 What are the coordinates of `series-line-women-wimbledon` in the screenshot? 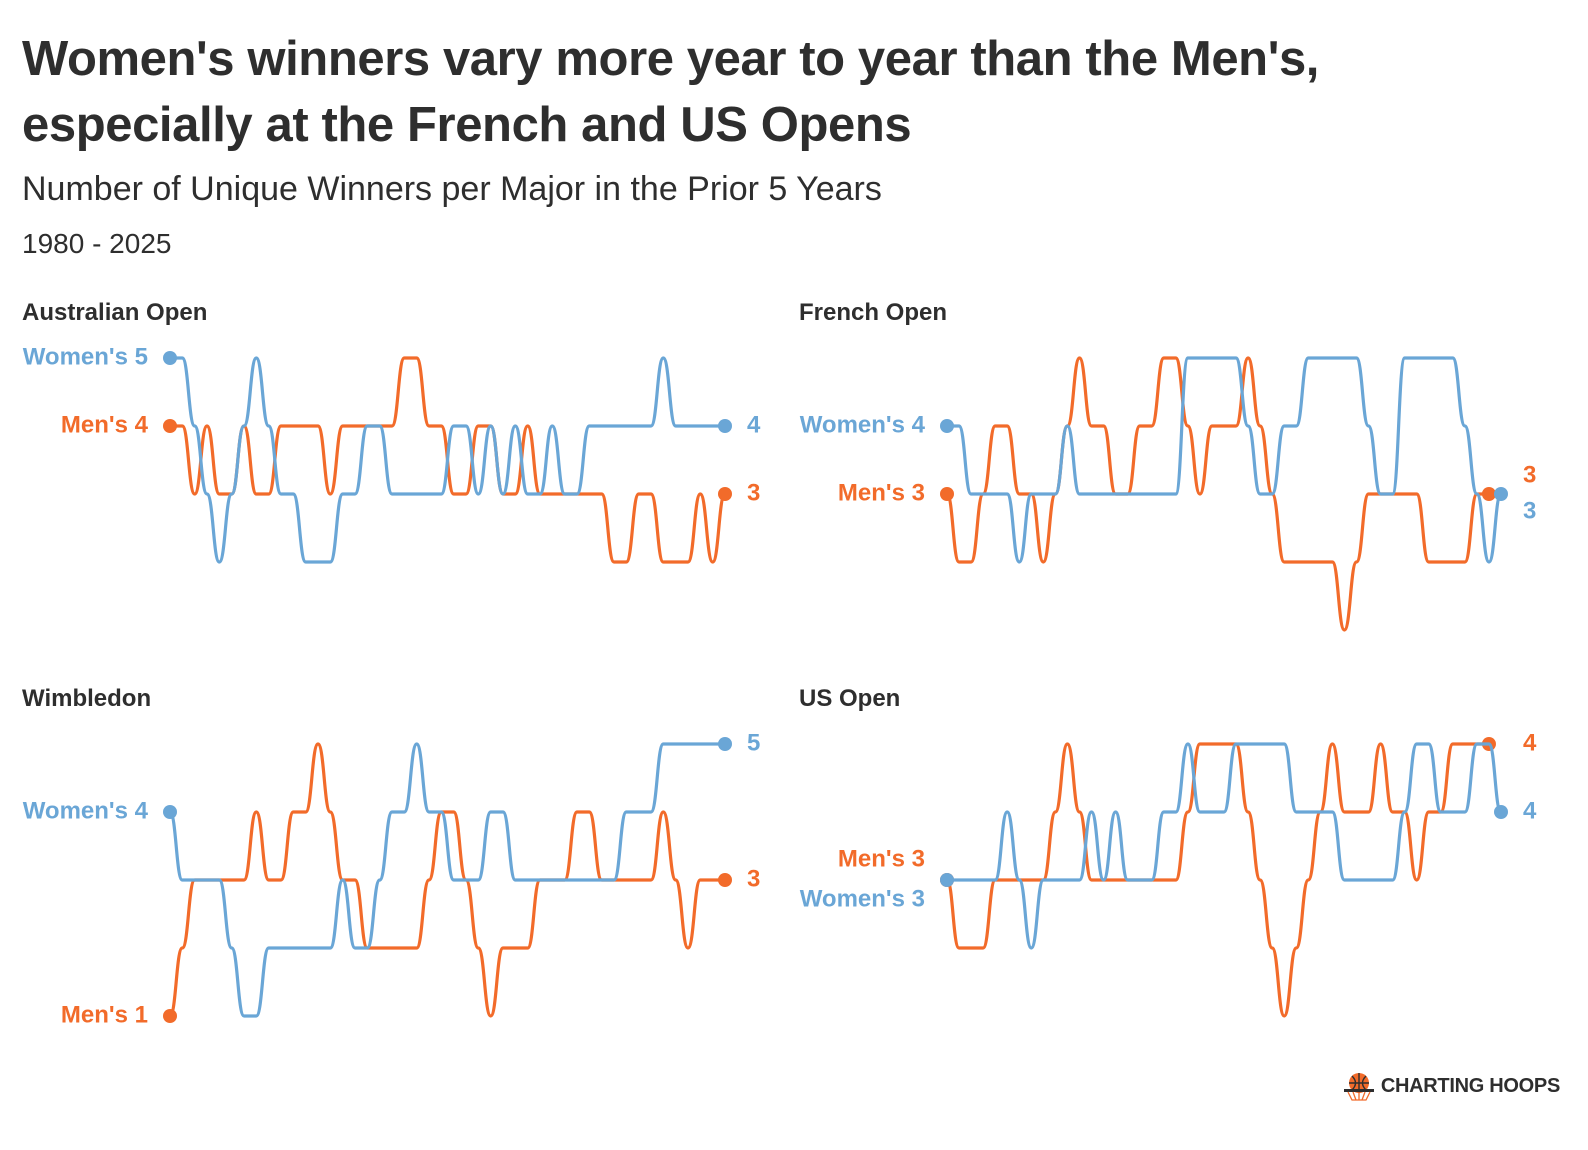 It's located at (447, 880).